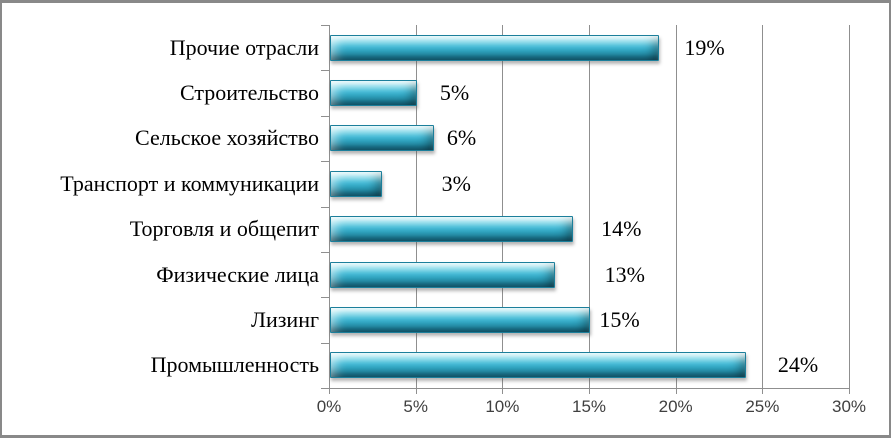 This screenshot has width=891, height=438. Describe the element at coordinates (285, 319) in the screenshot. I see `category-label: Лизинг` at that location.